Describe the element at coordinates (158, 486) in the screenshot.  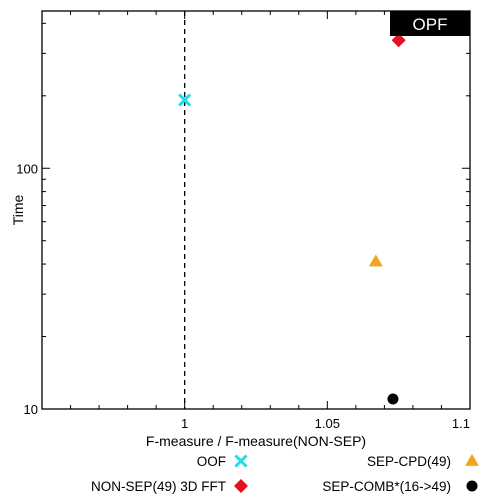
I see `legend-label: NON-SEP(49) 3D FFT` at that location.